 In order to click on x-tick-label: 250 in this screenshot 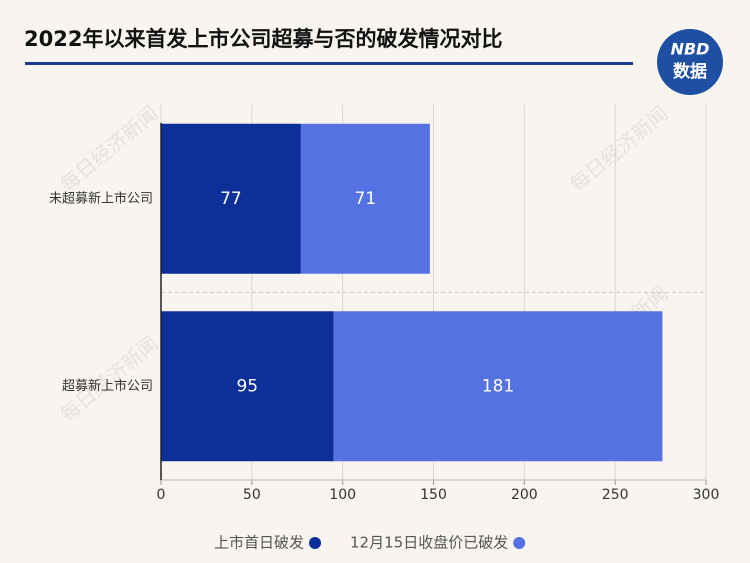, I will do `click(615, 495)`.